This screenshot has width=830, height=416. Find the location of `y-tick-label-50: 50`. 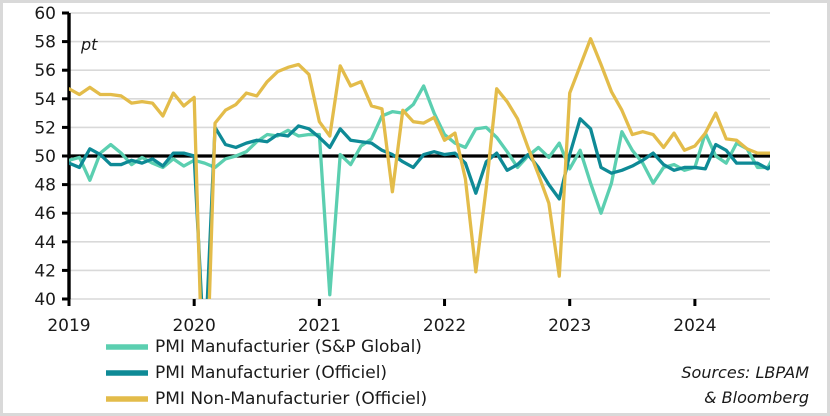

y-tick-label-50: 50 is located at coordinates (45, 157).